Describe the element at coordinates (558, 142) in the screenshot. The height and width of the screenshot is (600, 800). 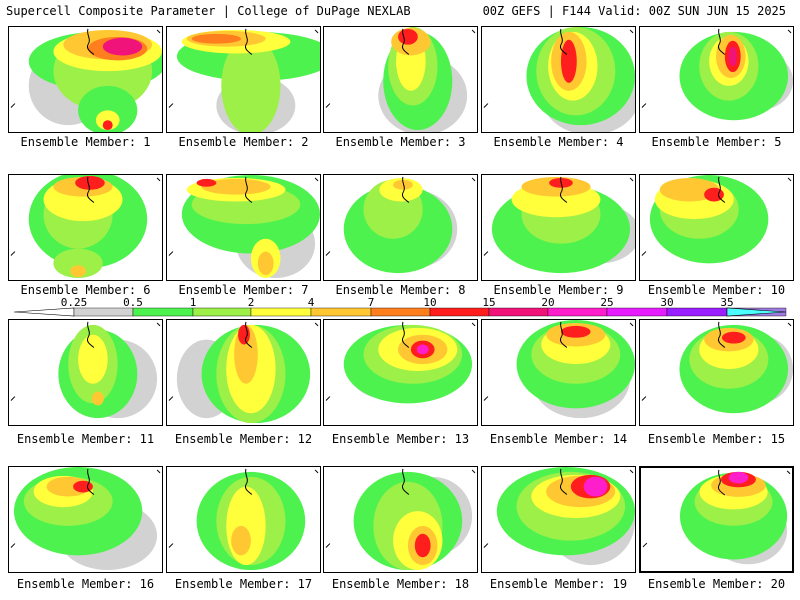
I see `ensemble-member-label: Ensemble Member: 4` at that location.